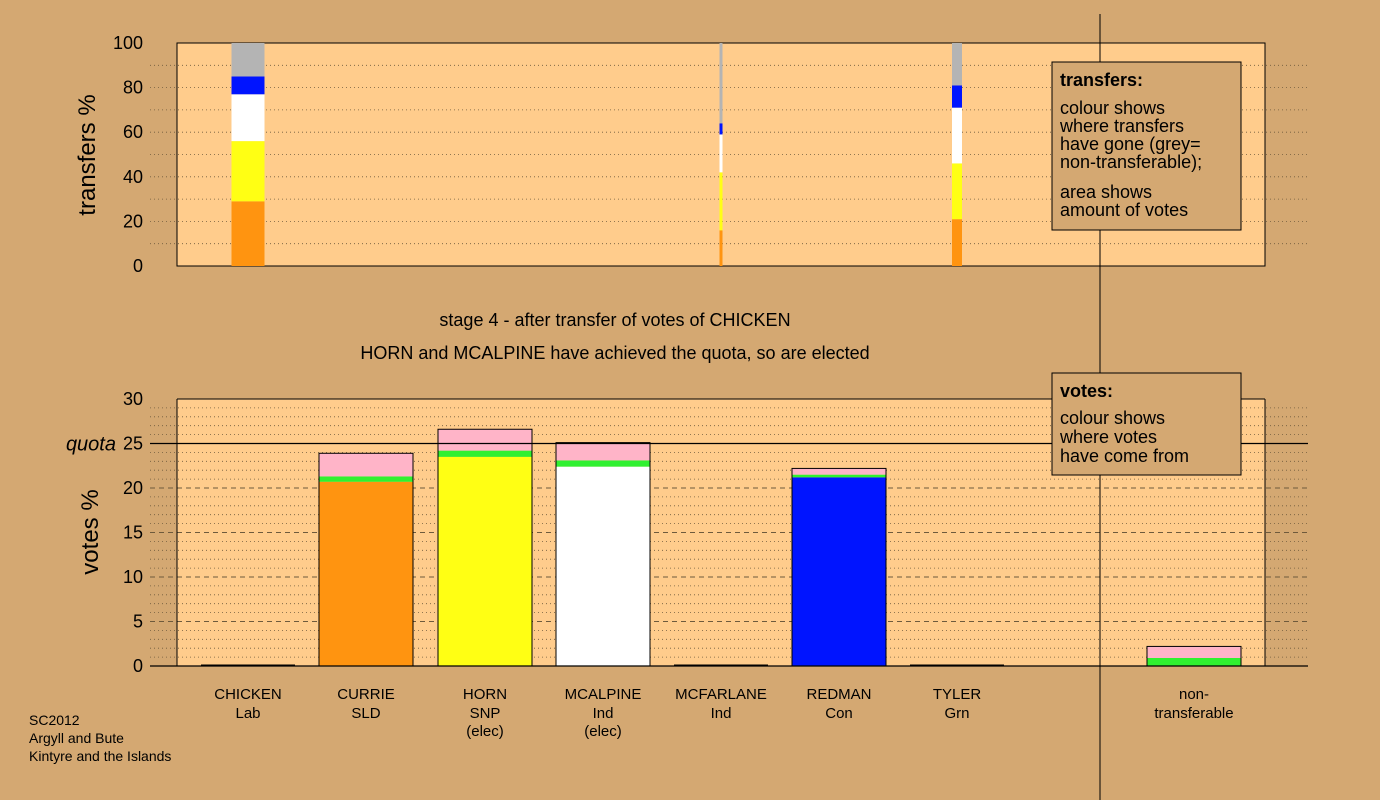  I want to click on candidate-party-label: Grn, so click(956, 713).